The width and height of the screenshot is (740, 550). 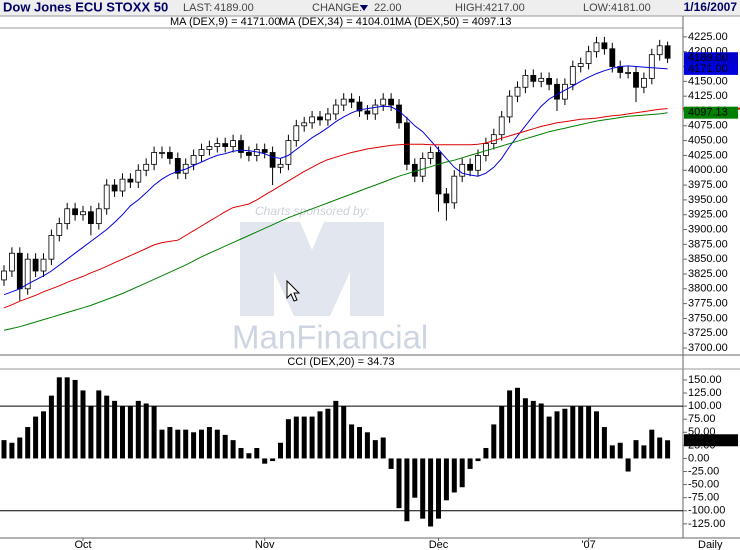 I want to click on y-tick-label: 3775.00, so click(x=708, y=304).